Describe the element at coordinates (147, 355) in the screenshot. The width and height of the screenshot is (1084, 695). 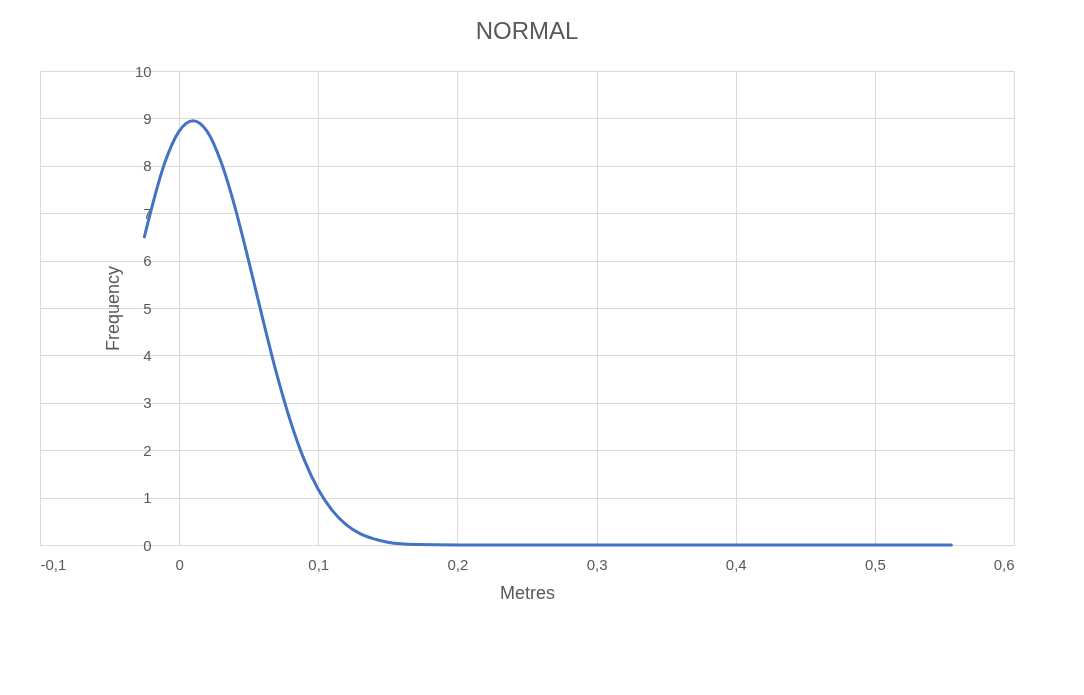
I see `y-tick-label: 4` at that location.